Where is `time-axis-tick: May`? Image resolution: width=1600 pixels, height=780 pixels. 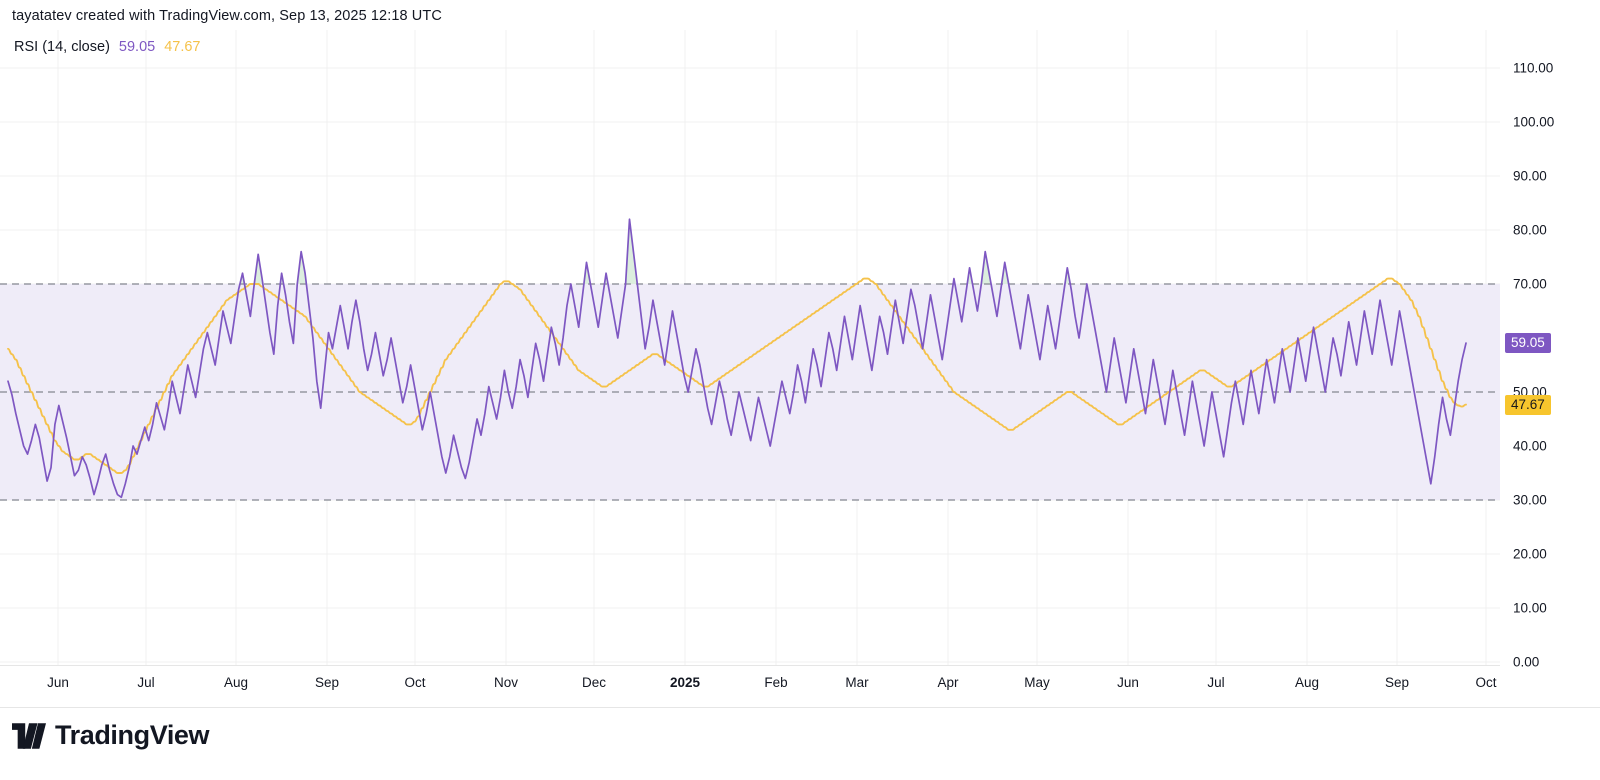 time-axis-tick: May is located at coordinates (1037, 682).